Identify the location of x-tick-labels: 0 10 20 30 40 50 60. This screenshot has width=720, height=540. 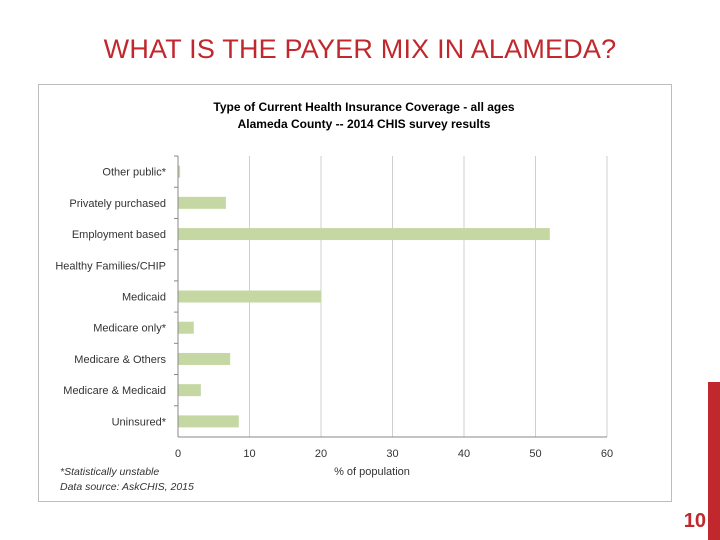
(394, 454).